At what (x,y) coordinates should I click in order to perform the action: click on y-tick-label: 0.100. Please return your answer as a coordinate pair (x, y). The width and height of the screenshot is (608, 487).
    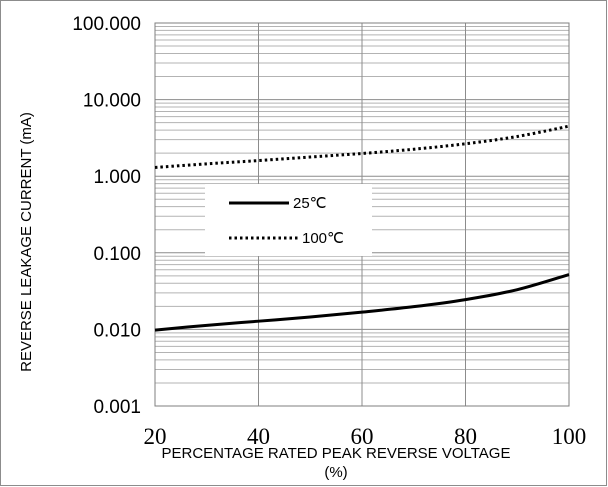
    Looking at the image, I should click on (117, 254).